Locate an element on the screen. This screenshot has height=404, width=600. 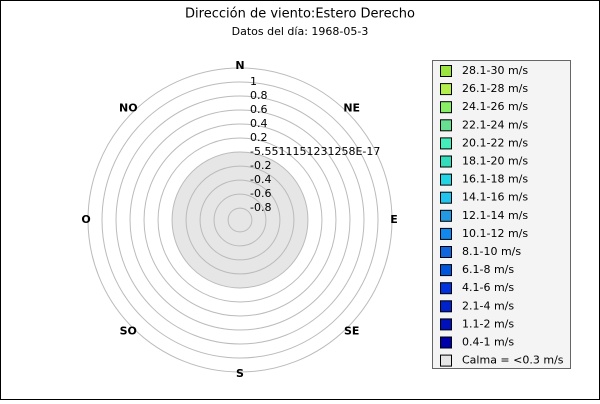
legend-label: Calma = <0.3 m/s is located at coordinates (513, 360).